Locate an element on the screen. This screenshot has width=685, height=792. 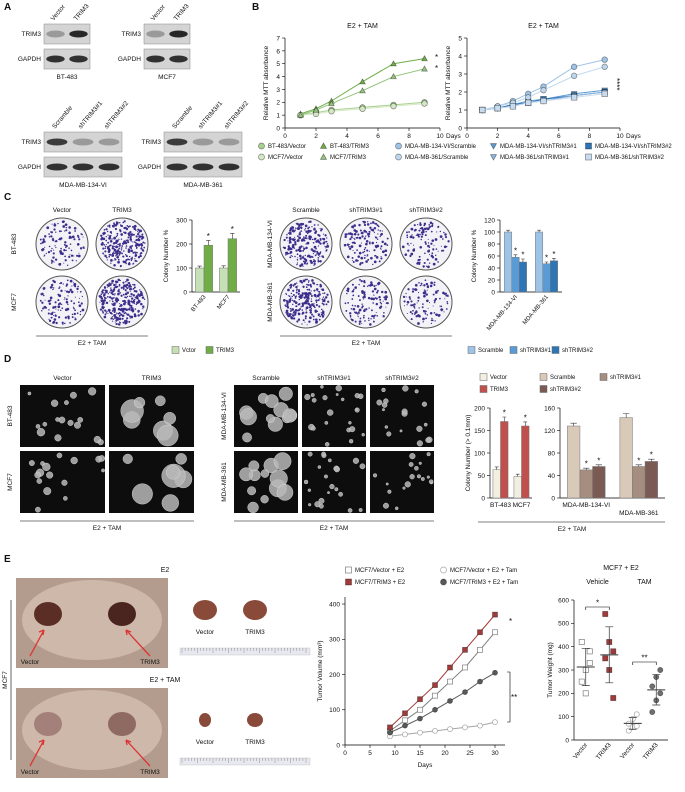
y-tick-label: 0 is located at coordinates (338, 745).